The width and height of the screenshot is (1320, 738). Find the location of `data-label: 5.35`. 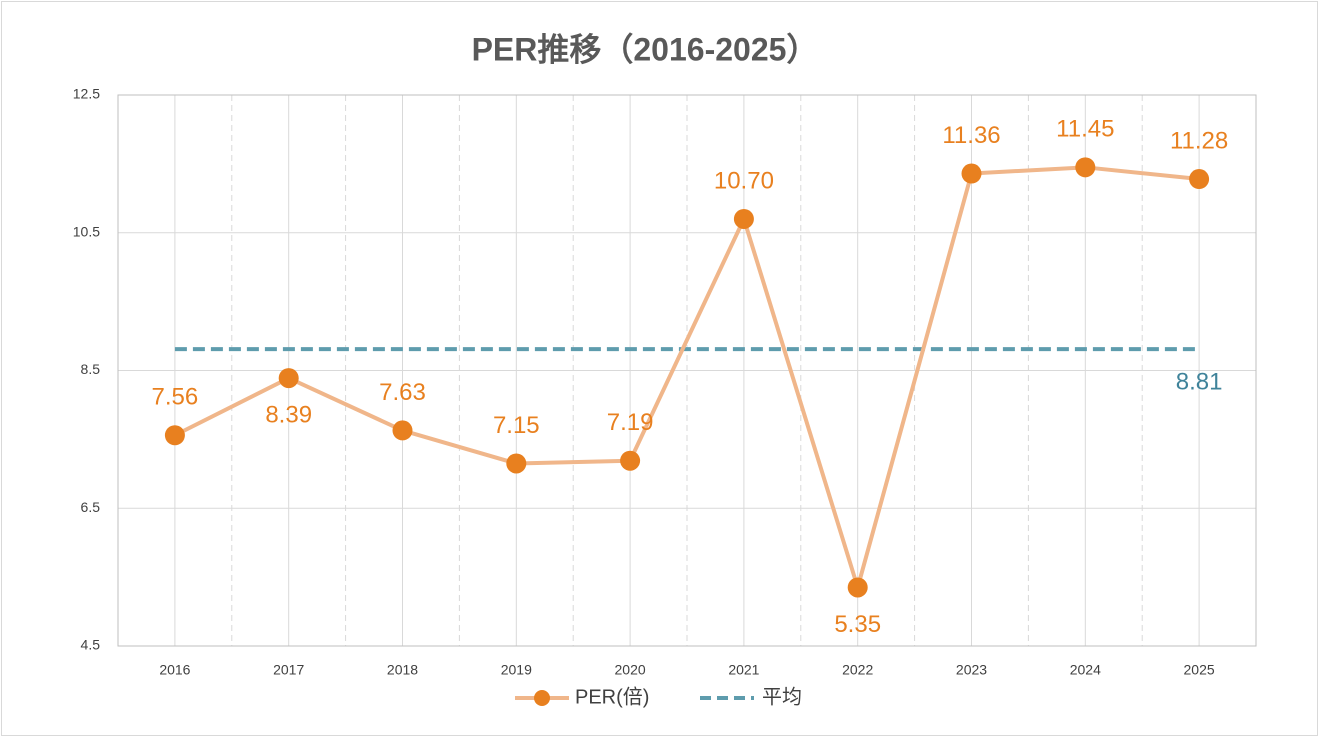

data-label: 5.35 is located at coordinates (857, 624).